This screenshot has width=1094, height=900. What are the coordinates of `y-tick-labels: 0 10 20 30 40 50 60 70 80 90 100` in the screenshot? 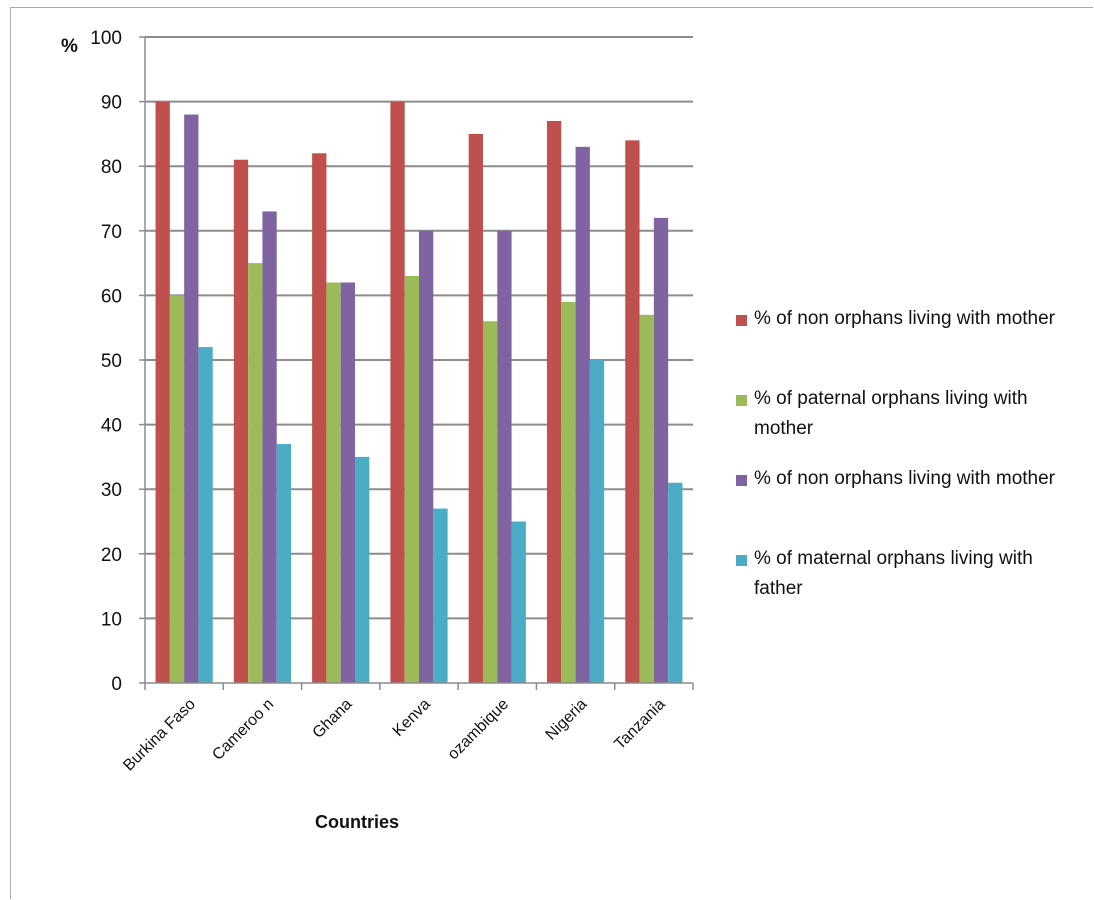 It's located at (106, 361).